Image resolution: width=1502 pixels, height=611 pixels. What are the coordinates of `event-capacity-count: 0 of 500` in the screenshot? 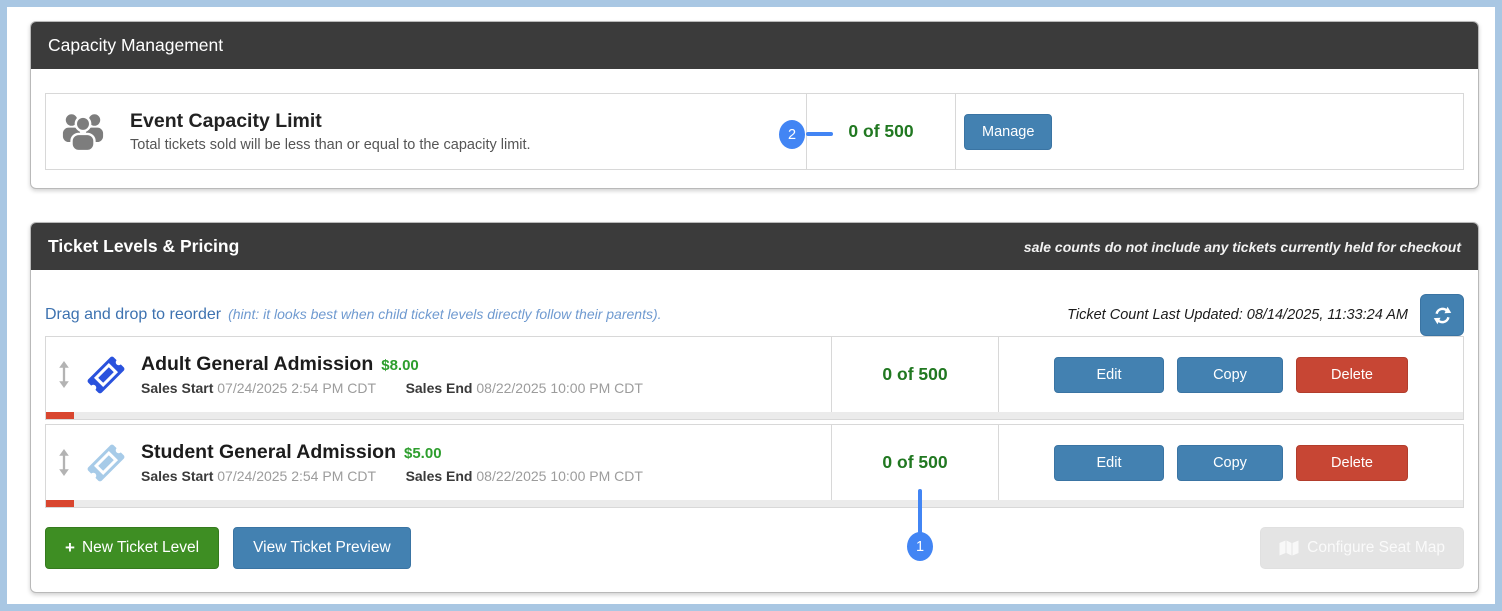 It's located at (881, 131).